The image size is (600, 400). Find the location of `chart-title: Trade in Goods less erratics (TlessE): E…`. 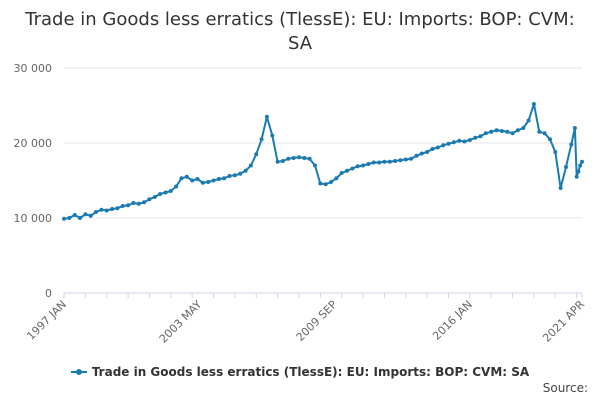

chart-title: Trade in Goods less erratics (TlessE): E… is located at coordinates (300, 31).